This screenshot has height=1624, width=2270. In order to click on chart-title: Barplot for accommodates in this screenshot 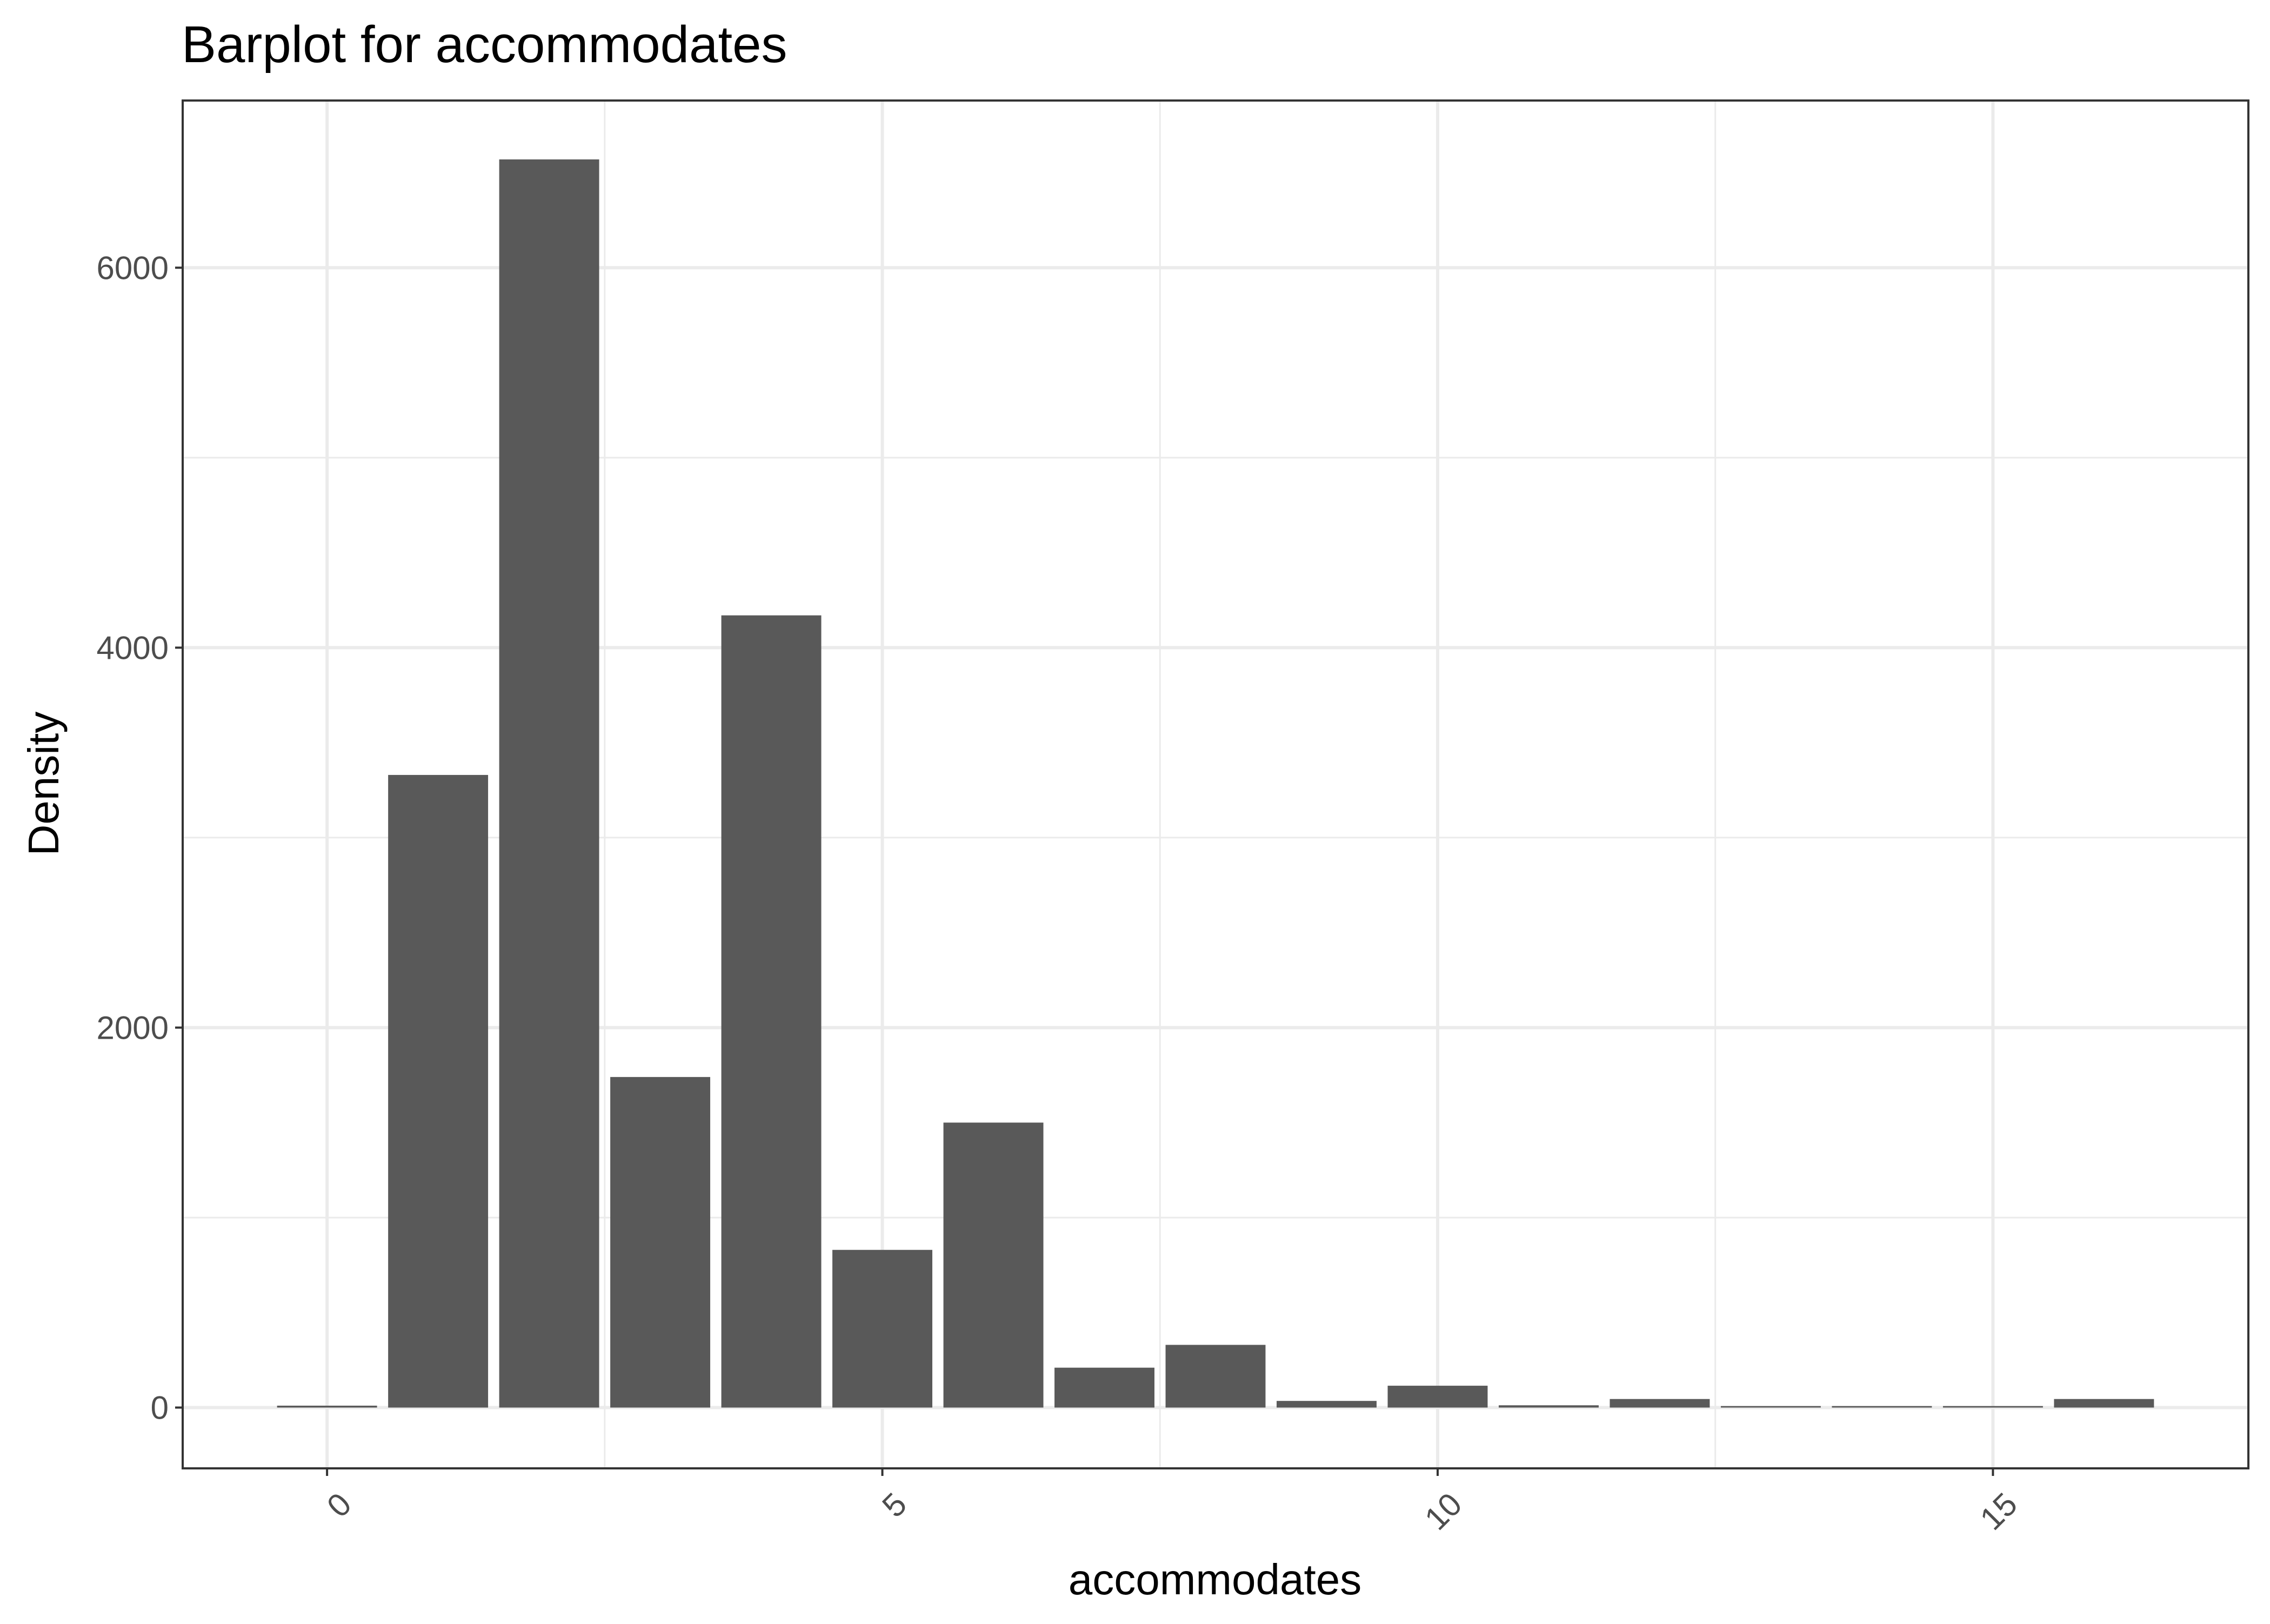, I will do `click(484, 44)`.